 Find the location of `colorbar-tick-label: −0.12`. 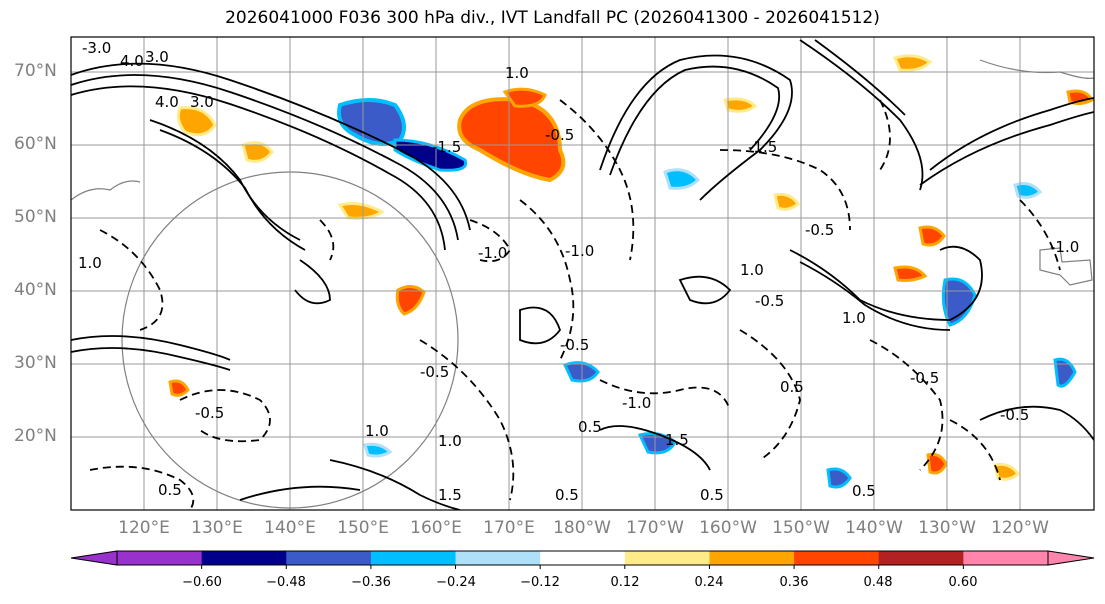

colorbar-tick-label: −0.12 is located at coordinates (540, 582).